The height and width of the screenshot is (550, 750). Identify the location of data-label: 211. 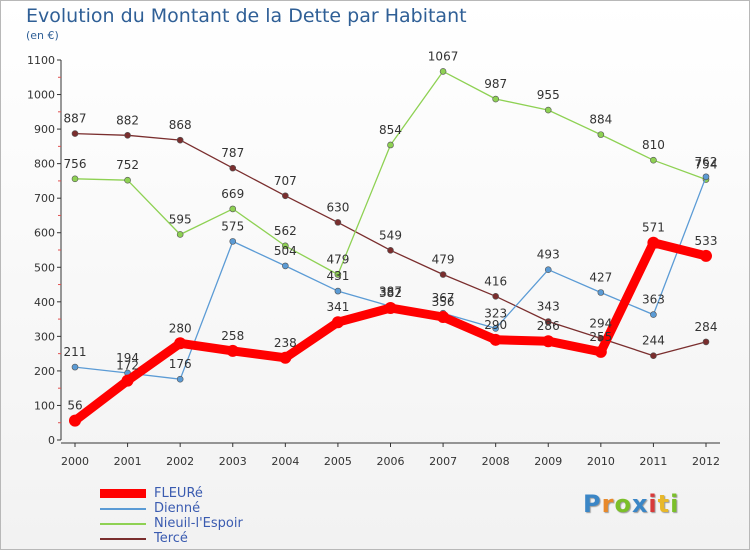
(75, 352).